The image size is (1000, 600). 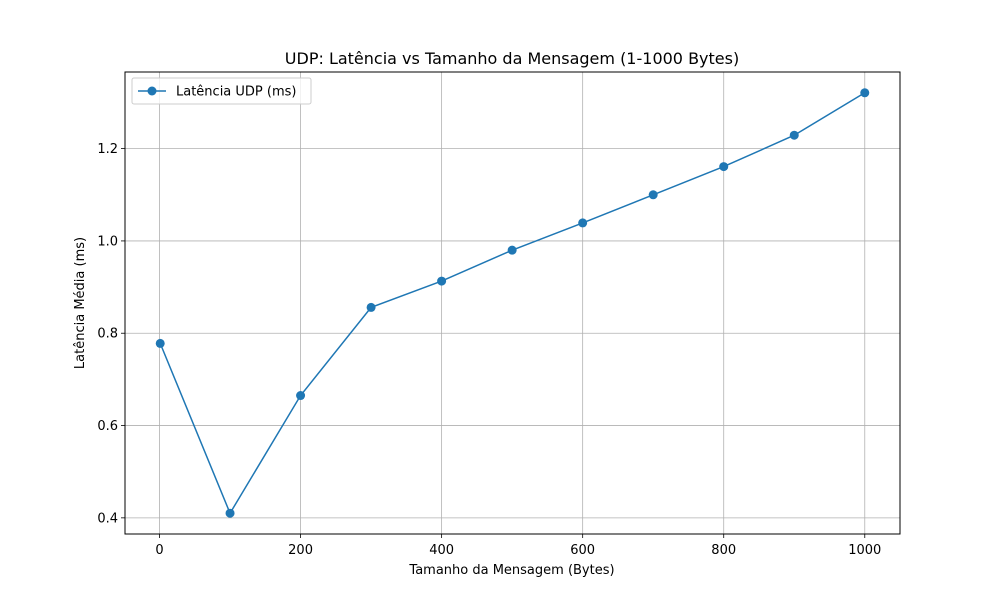 I want to click on legend-box, so click(x=221, y=91).